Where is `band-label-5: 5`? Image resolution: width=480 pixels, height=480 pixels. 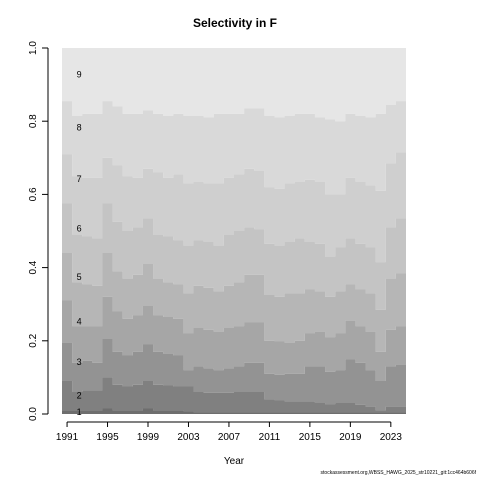
band-label-5: 5 is located at coordinates (79, 277).